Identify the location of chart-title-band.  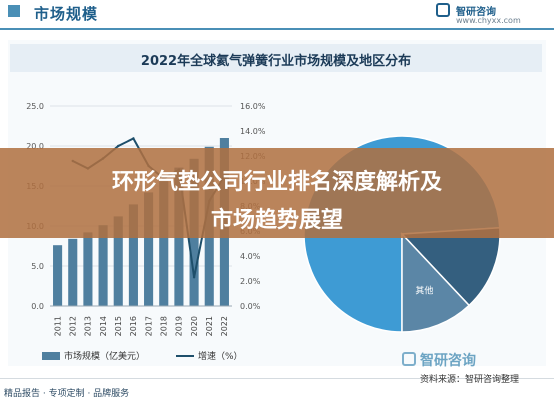
(276, 58).